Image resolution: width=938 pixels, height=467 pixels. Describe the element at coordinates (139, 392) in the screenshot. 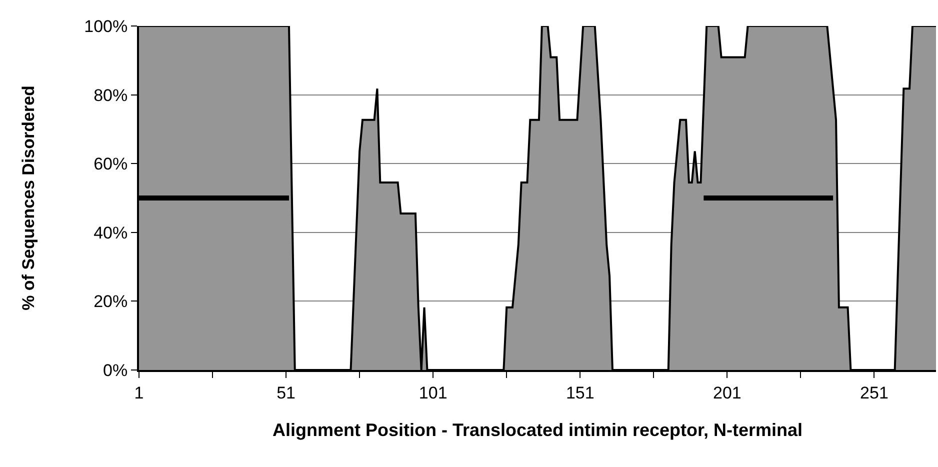

I see `x-tick-label: 1` at that location.